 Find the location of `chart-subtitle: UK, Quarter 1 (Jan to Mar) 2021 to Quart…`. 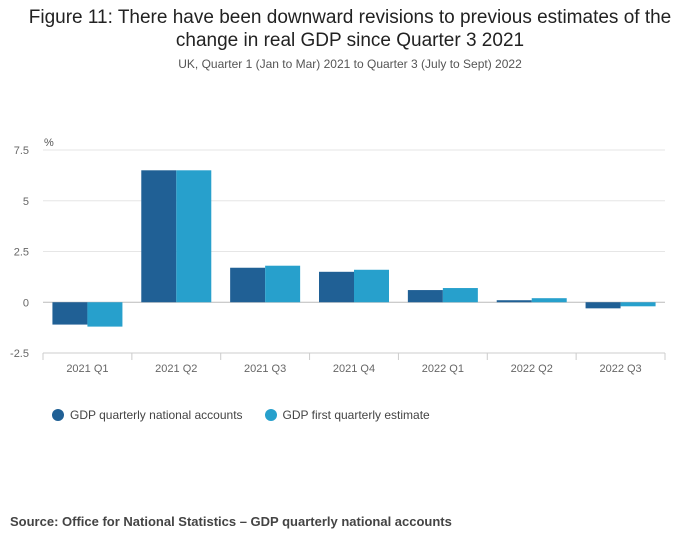

chart-subtitle: UK, Quarter 1 (Jan to Mar) 2021 to Quart… is located at coordinates (350, 64).